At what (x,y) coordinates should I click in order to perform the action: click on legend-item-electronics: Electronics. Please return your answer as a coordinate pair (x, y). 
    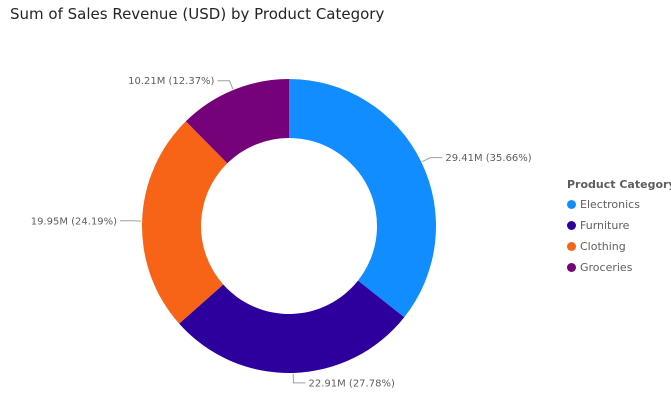
    Looking at the image, I should click on (619, 204).